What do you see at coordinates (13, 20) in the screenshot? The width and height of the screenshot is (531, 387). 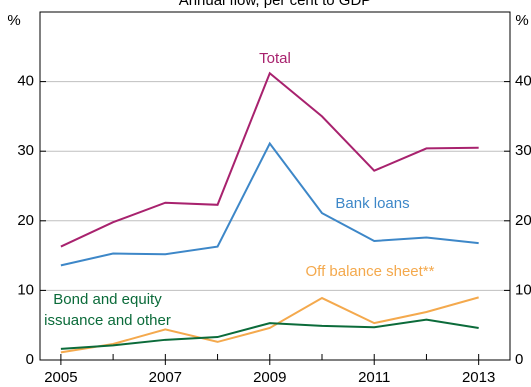 I see `y-unit: %` at bounding box center [13, 20].